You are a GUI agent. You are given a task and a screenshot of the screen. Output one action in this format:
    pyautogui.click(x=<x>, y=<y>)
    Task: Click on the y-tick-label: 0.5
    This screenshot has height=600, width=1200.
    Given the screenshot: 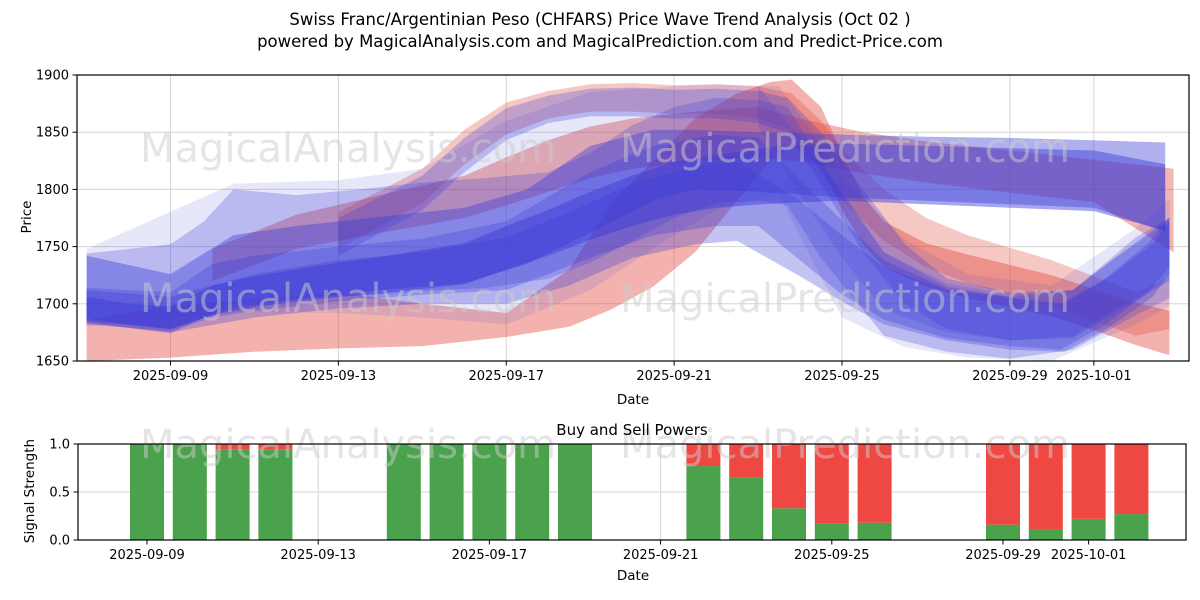 What is the action you would take?
    pyautogui.click(x=59, y=493)
    